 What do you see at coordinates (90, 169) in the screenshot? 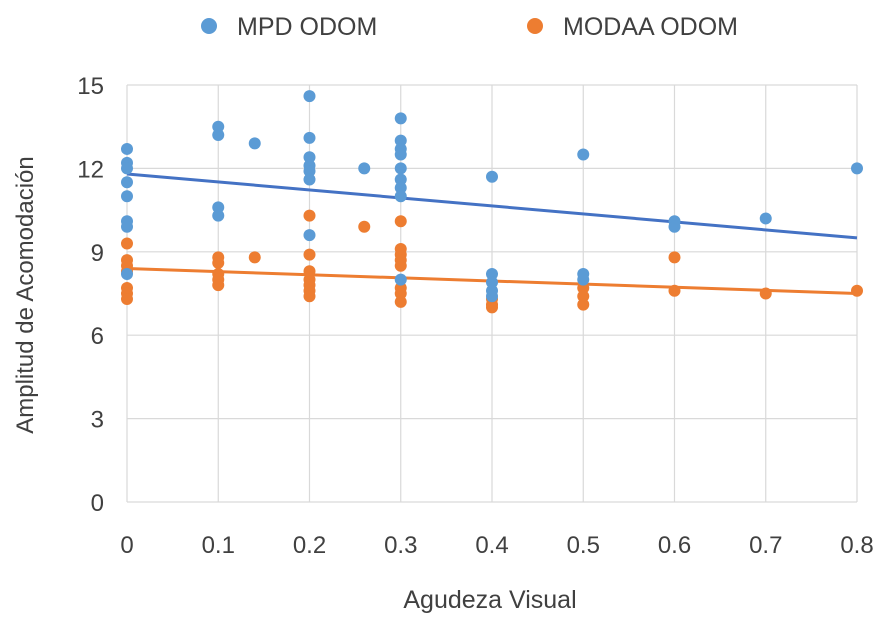
I see `y-tick-label: 12` at bounding box center [90, 169].